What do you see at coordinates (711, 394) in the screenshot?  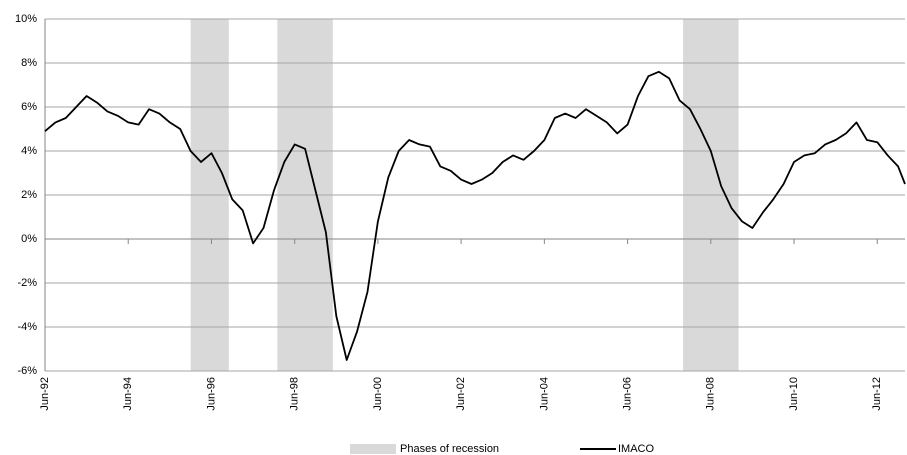 I see `x-tick-label: Jun-08` at bounding box center [711, 394].